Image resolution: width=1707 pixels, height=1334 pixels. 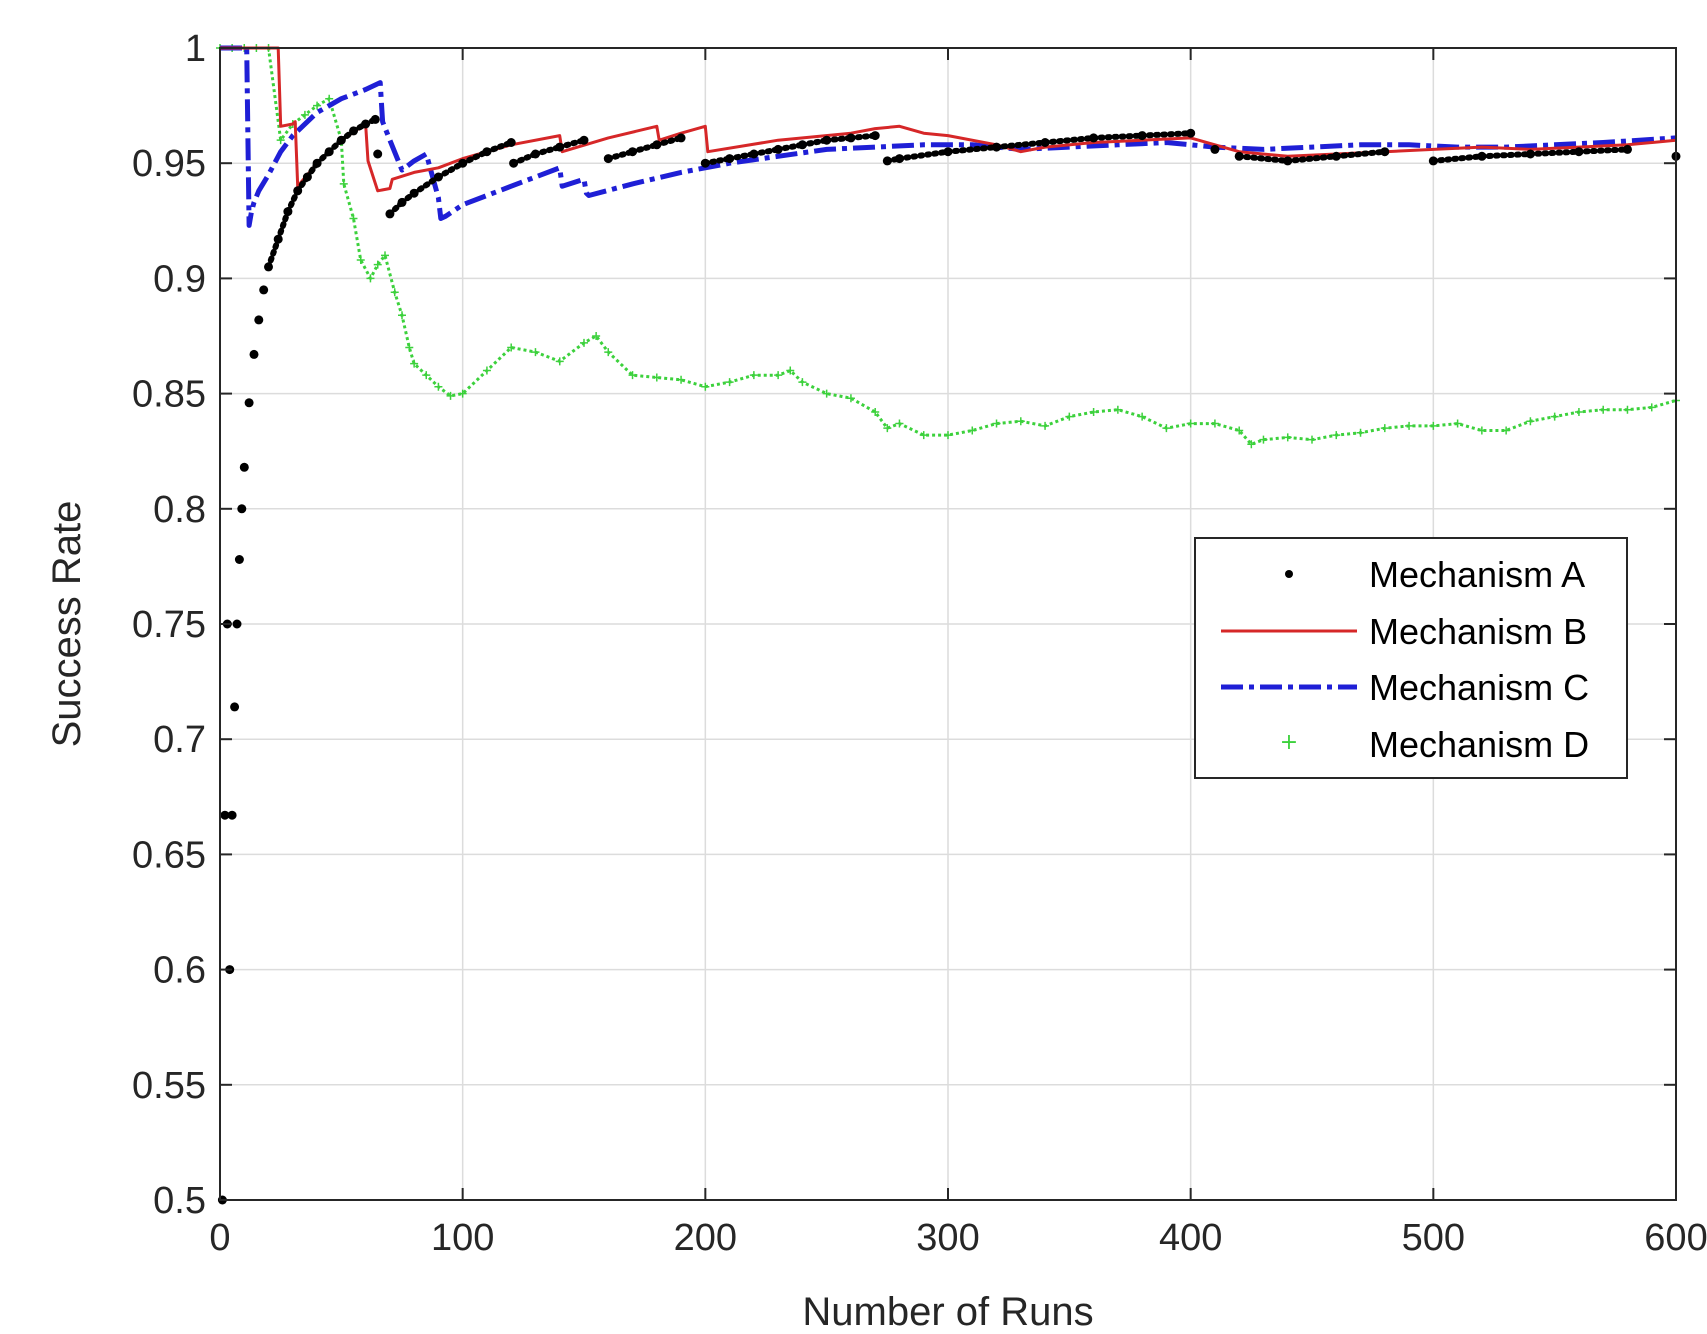 I want to click on y-tick-label: 0.95, so click(x=169, y=164).